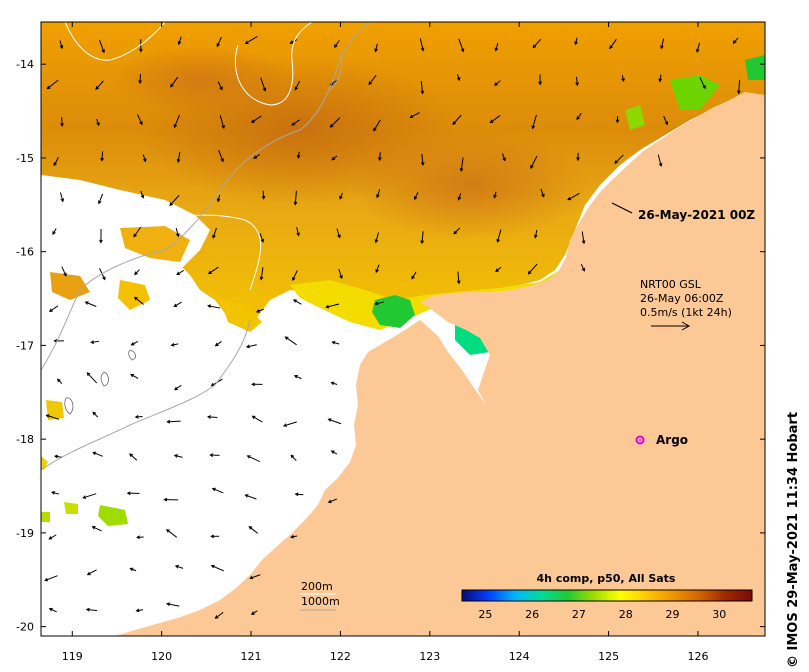  I want to click on lat-tick-label: -18, so click(25, 439).